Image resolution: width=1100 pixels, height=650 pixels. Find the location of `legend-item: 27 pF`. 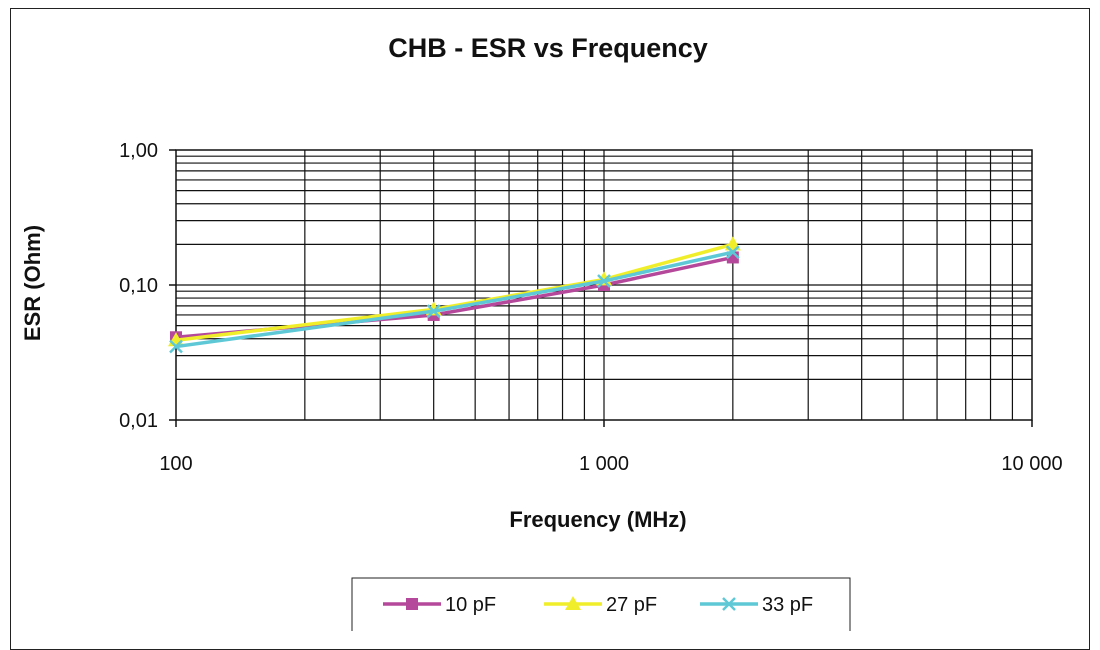

legend-item: 27 pF is located at coordinates (600, 605).